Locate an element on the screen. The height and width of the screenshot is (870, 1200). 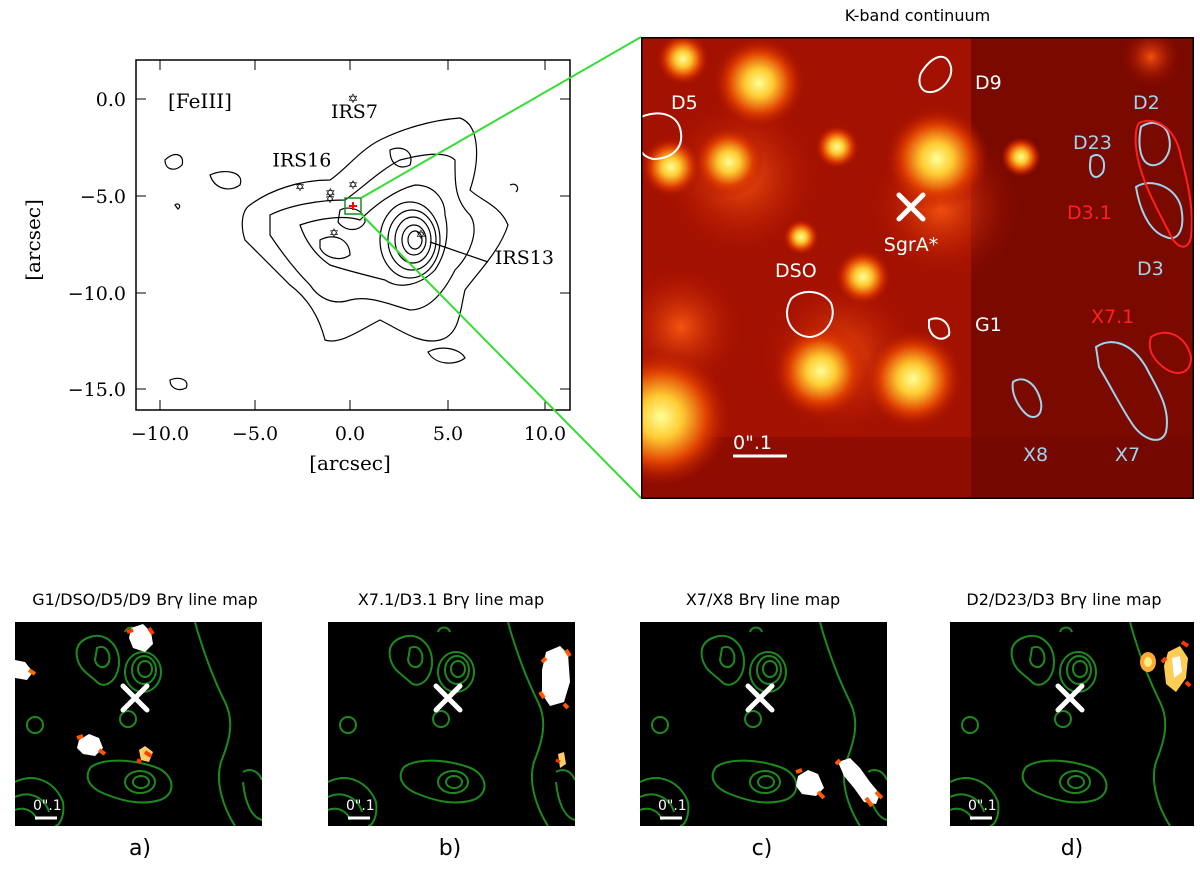
x-axis-label: [arcsec] is located at coordinates (350, 463).